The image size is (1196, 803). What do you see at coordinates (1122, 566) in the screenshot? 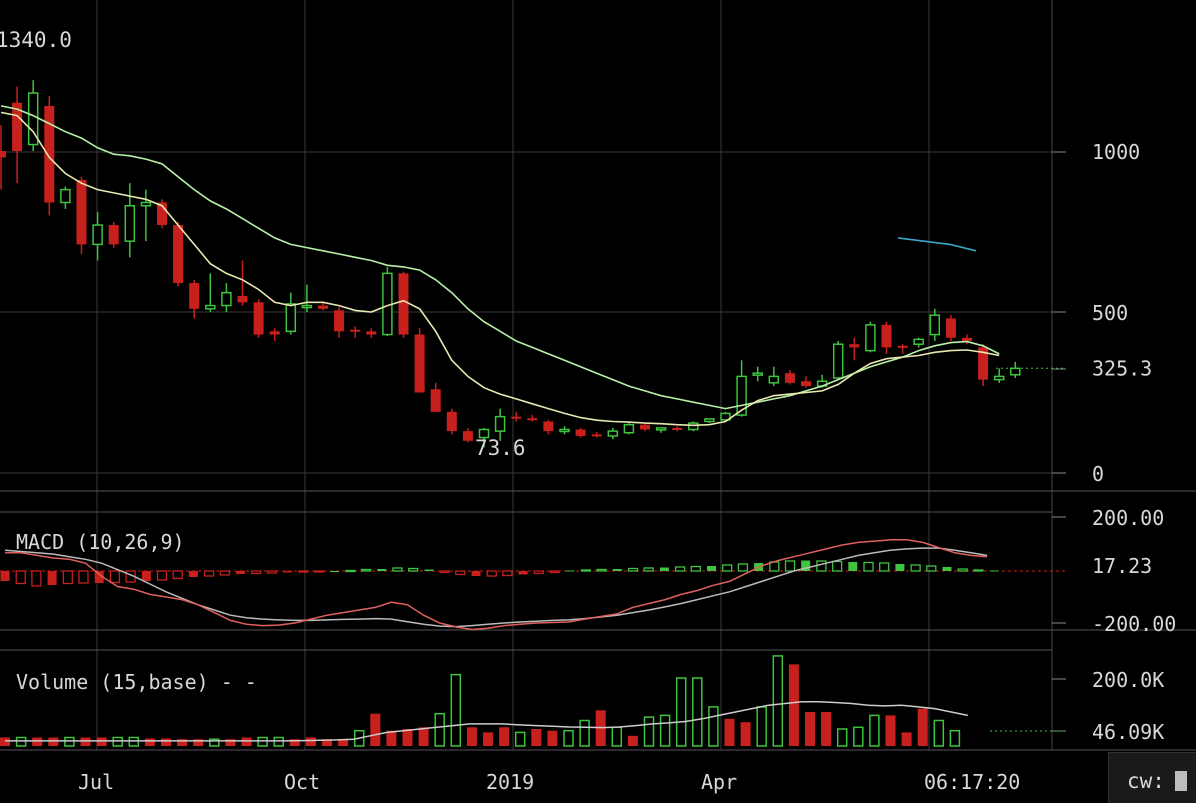
I see `macd-last-label: 17.23` at bounding box center [1122, 566].